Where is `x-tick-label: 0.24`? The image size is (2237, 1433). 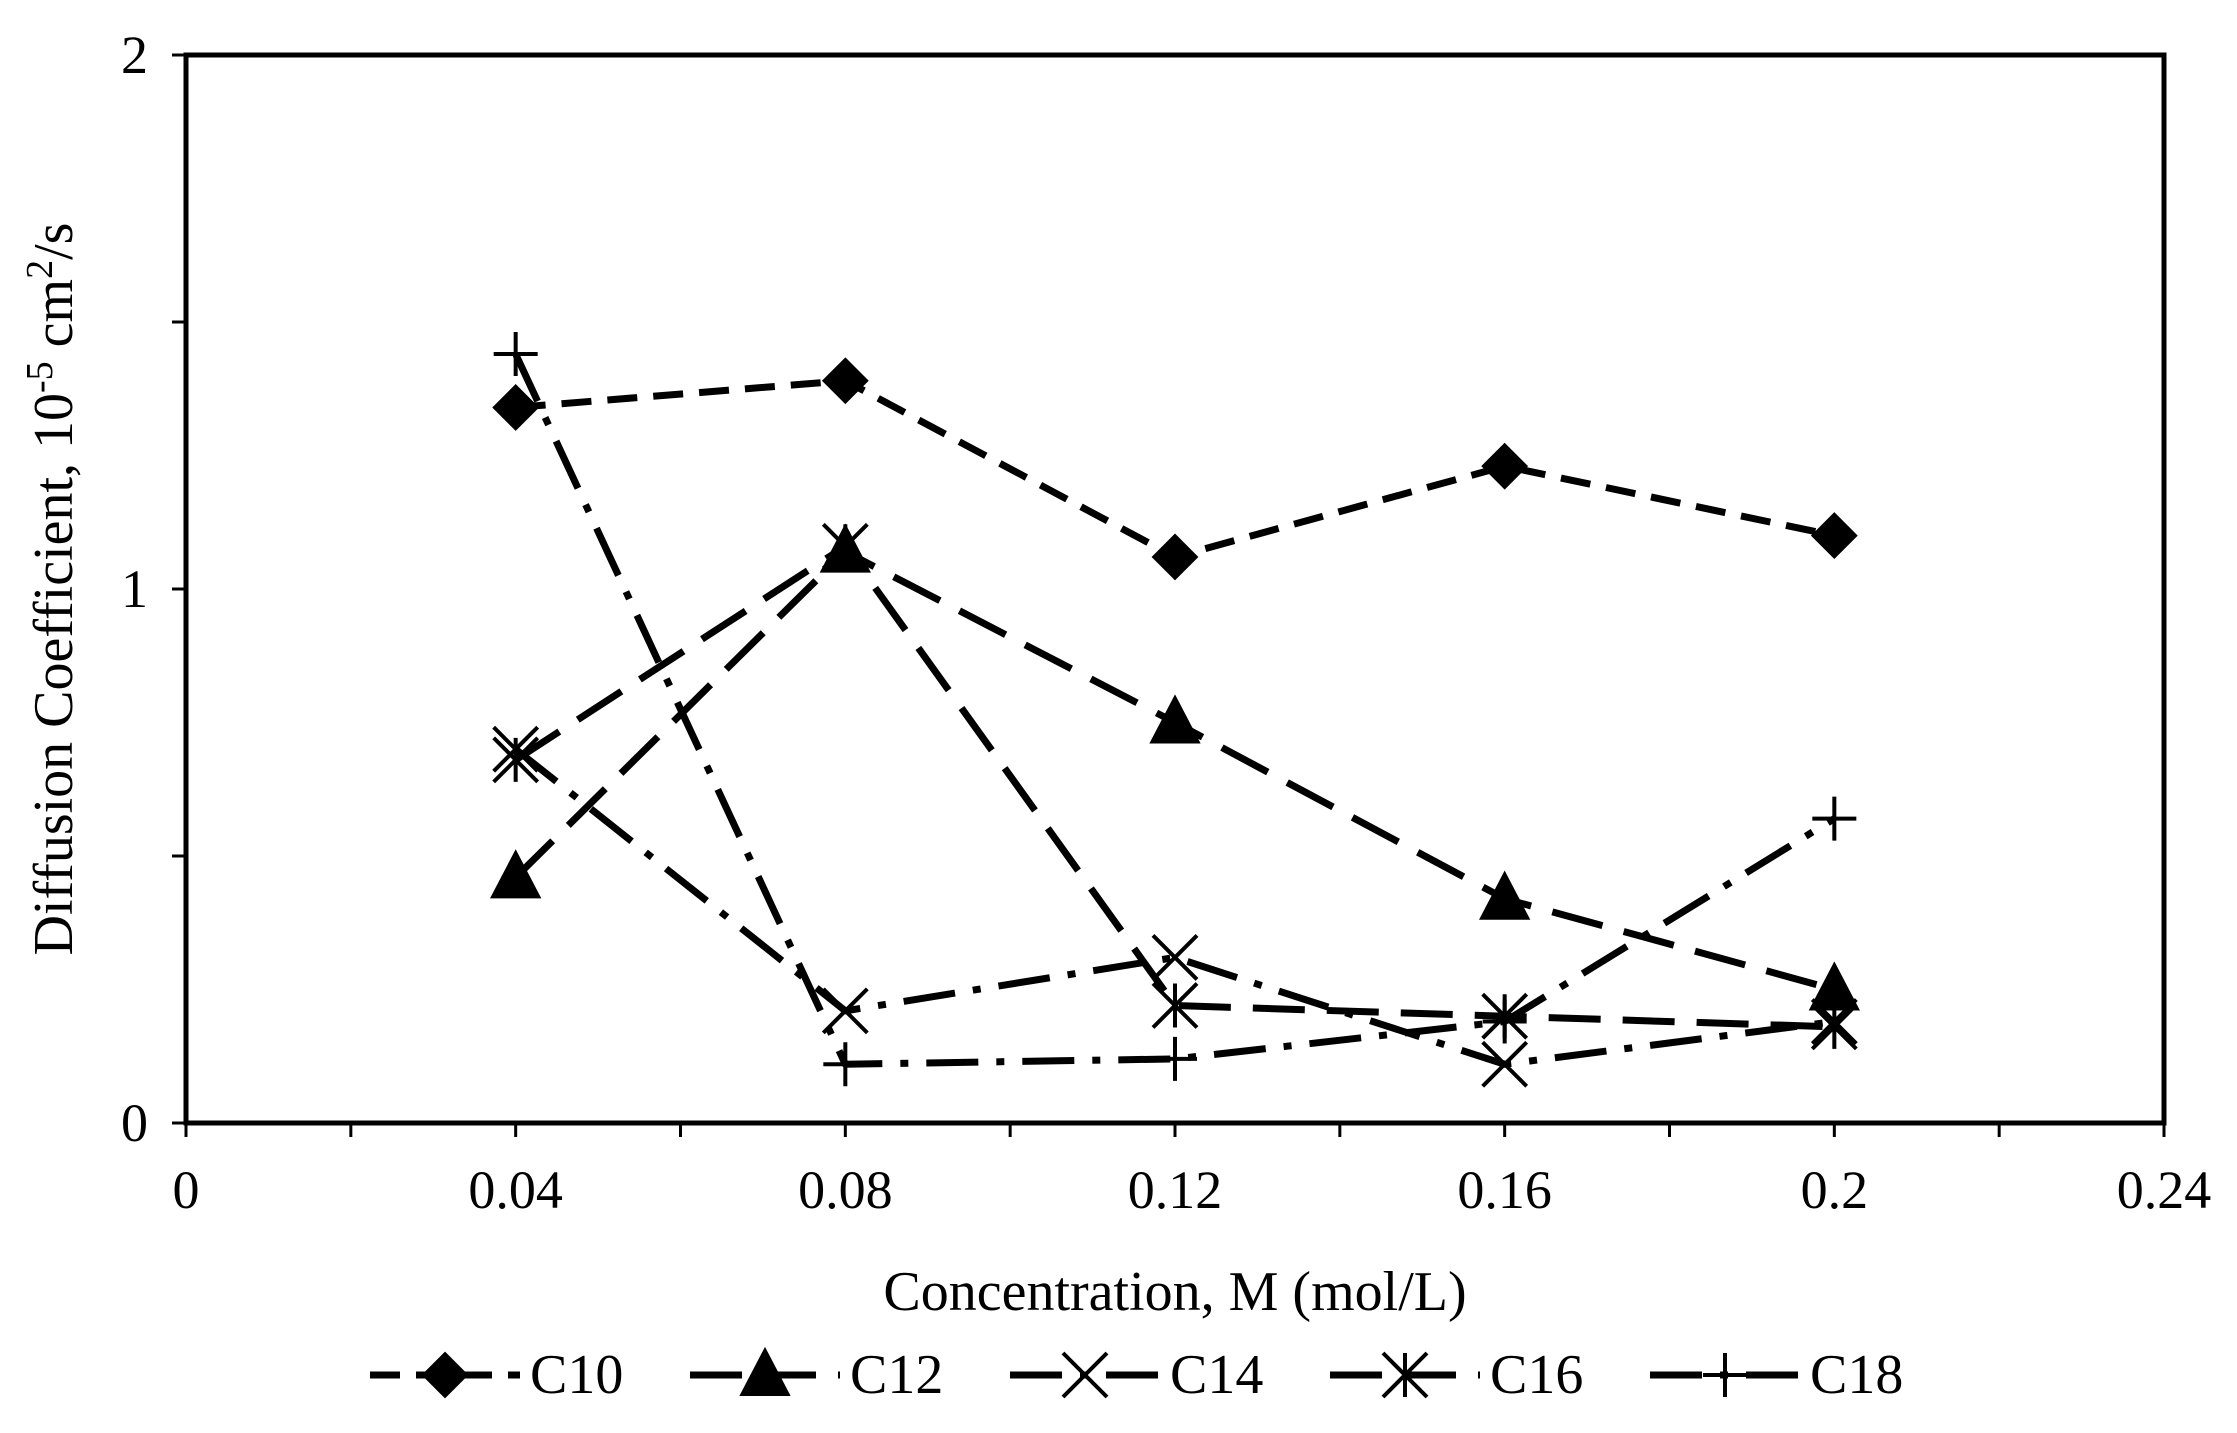
x-tick-label: 0.24 is located at coordinates (2164, 1190).